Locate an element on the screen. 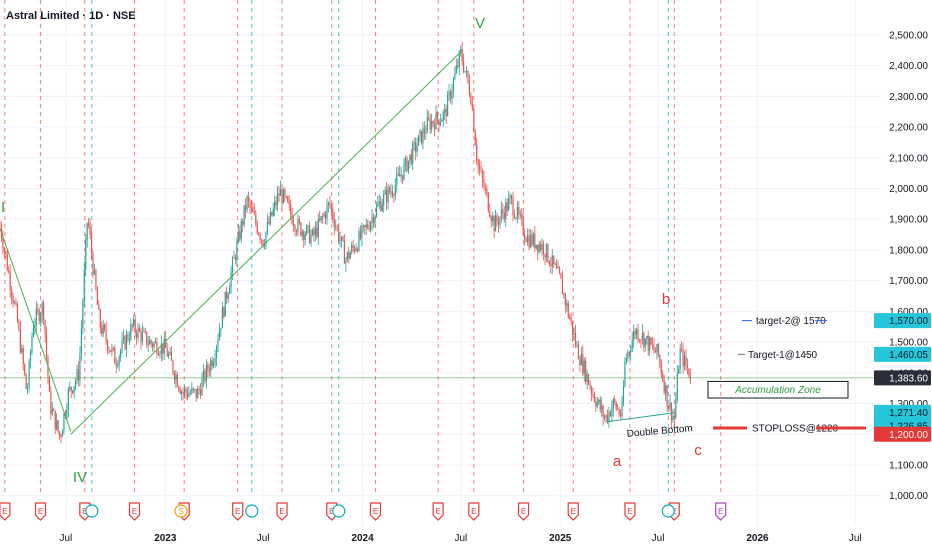 This screenshot has width=932, height=550. earnings-marker-text: E is located at coordinates (40, 511).